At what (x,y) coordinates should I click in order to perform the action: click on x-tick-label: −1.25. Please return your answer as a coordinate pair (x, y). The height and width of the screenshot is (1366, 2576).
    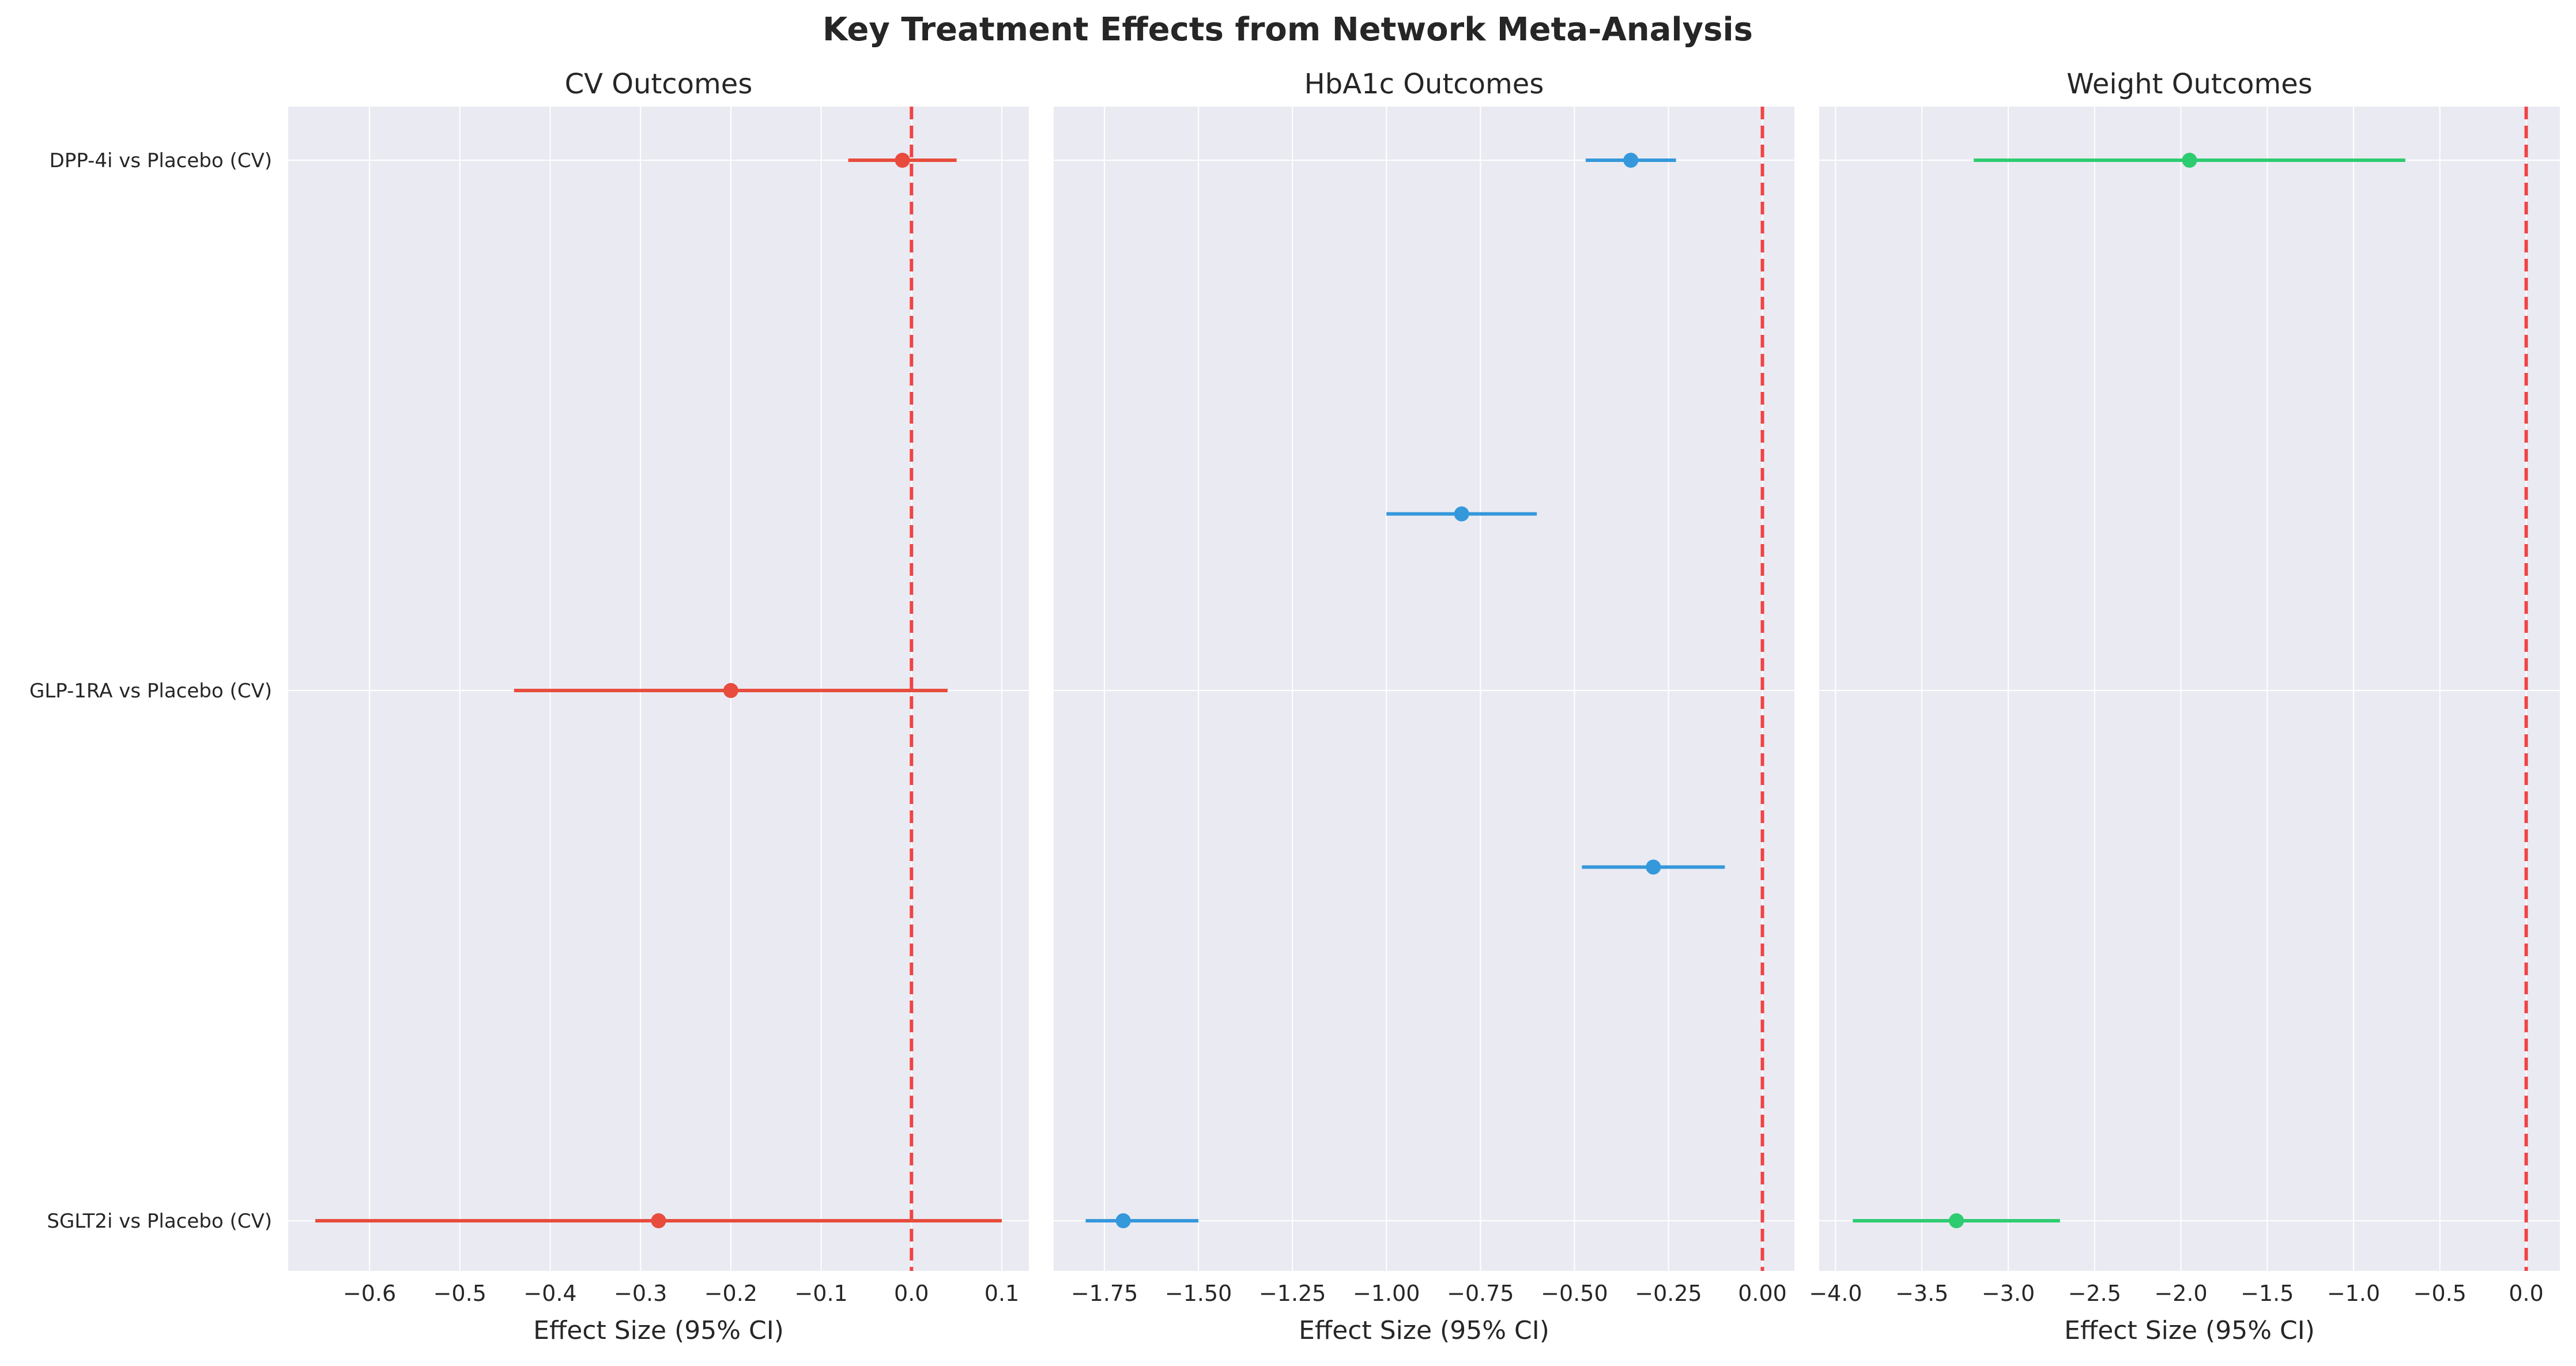
    Looking at the image, I should click on (1292, 1293).